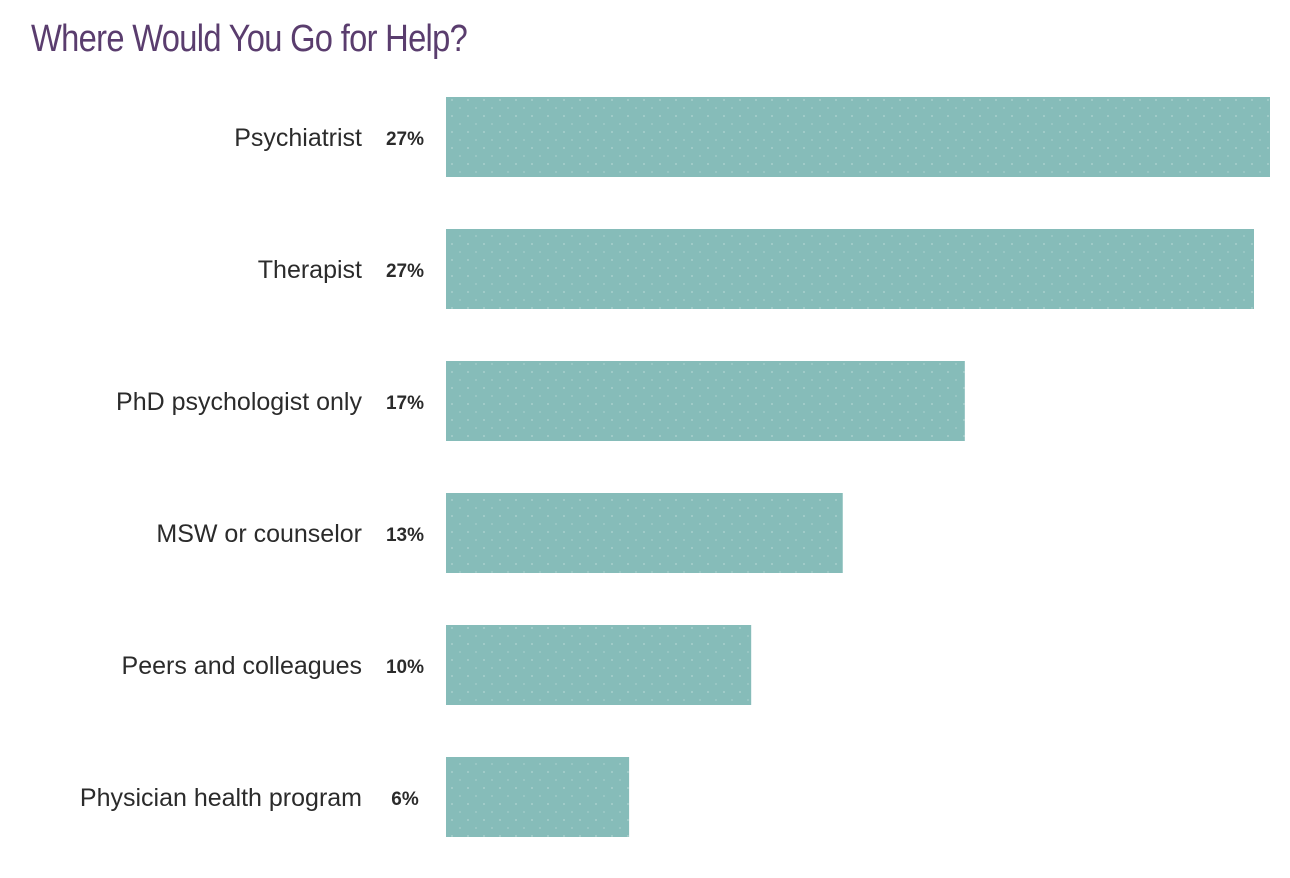  What do you see at coordinates (239, 402) in the screenshot?
I see `category-label: PhD psychologist only` at bounding box center [239, 402].